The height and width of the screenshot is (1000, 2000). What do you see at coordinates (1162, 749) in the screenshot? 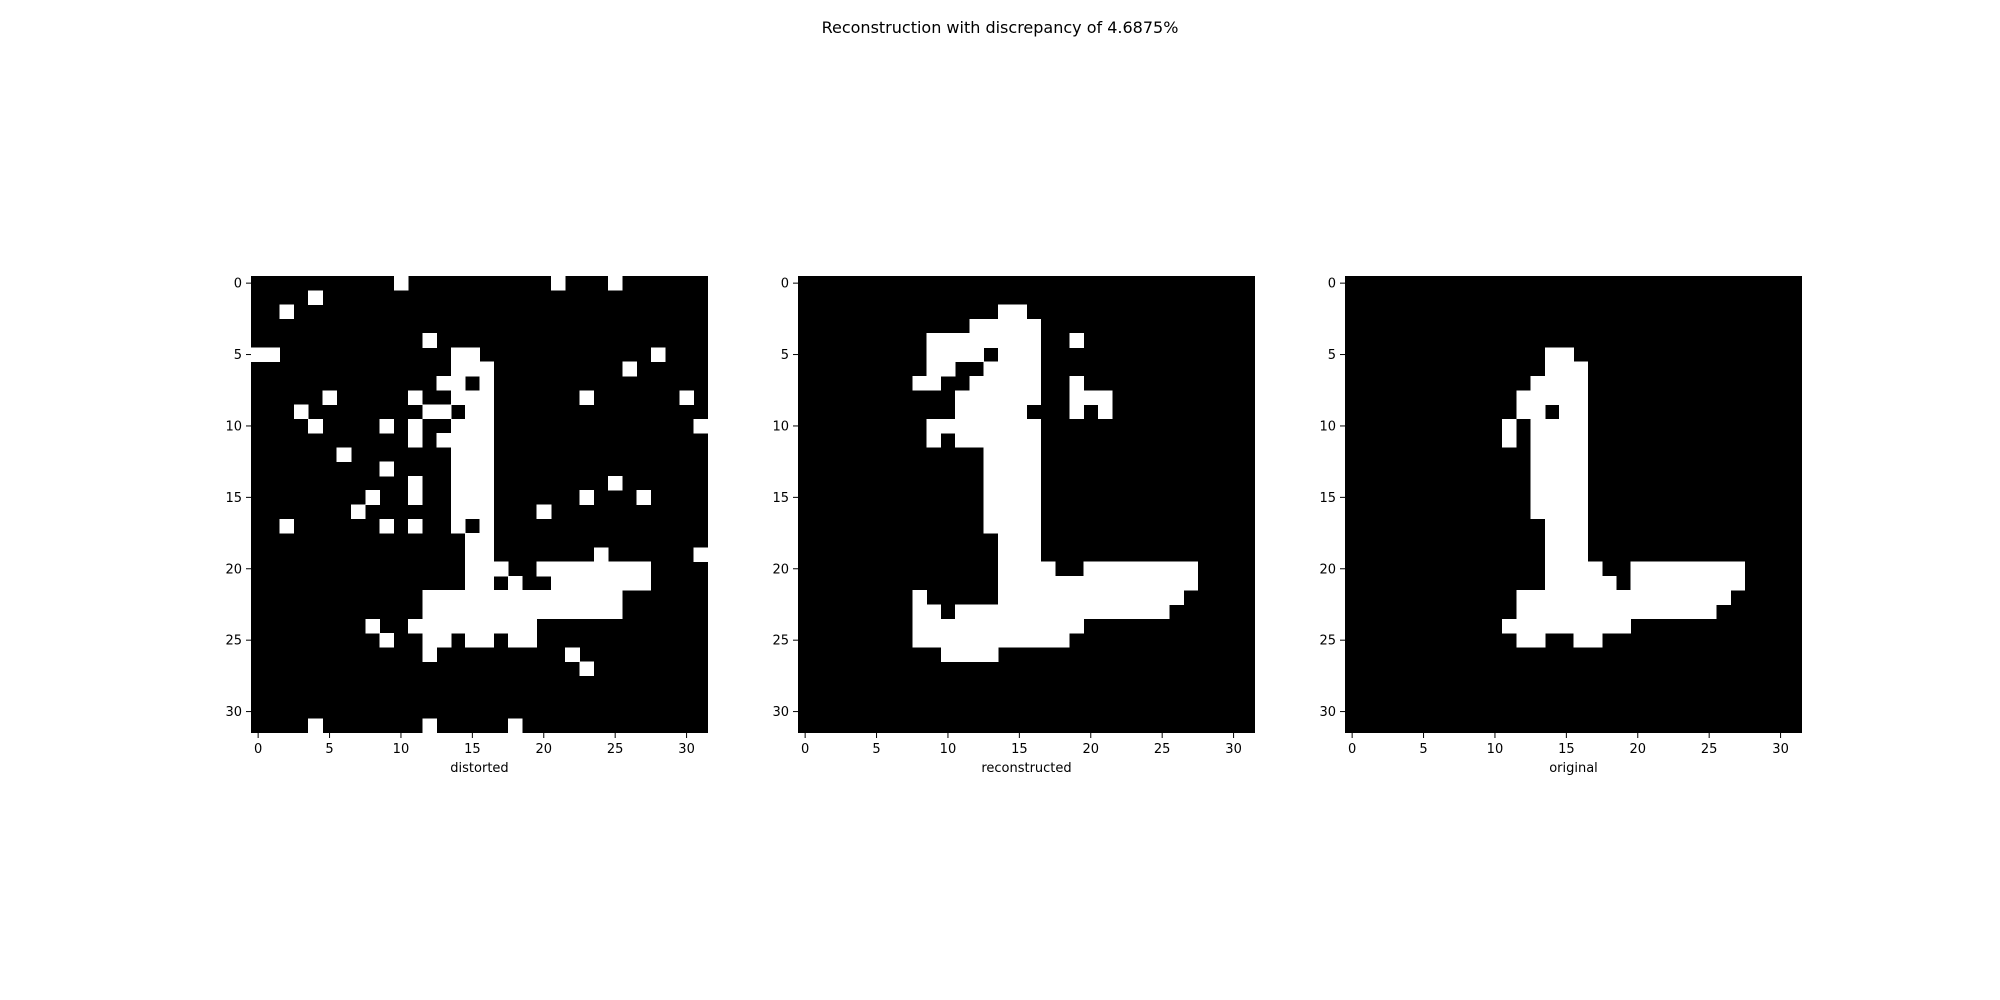
I see `x-tick-label: 25` at bounding box center [1162, 749].